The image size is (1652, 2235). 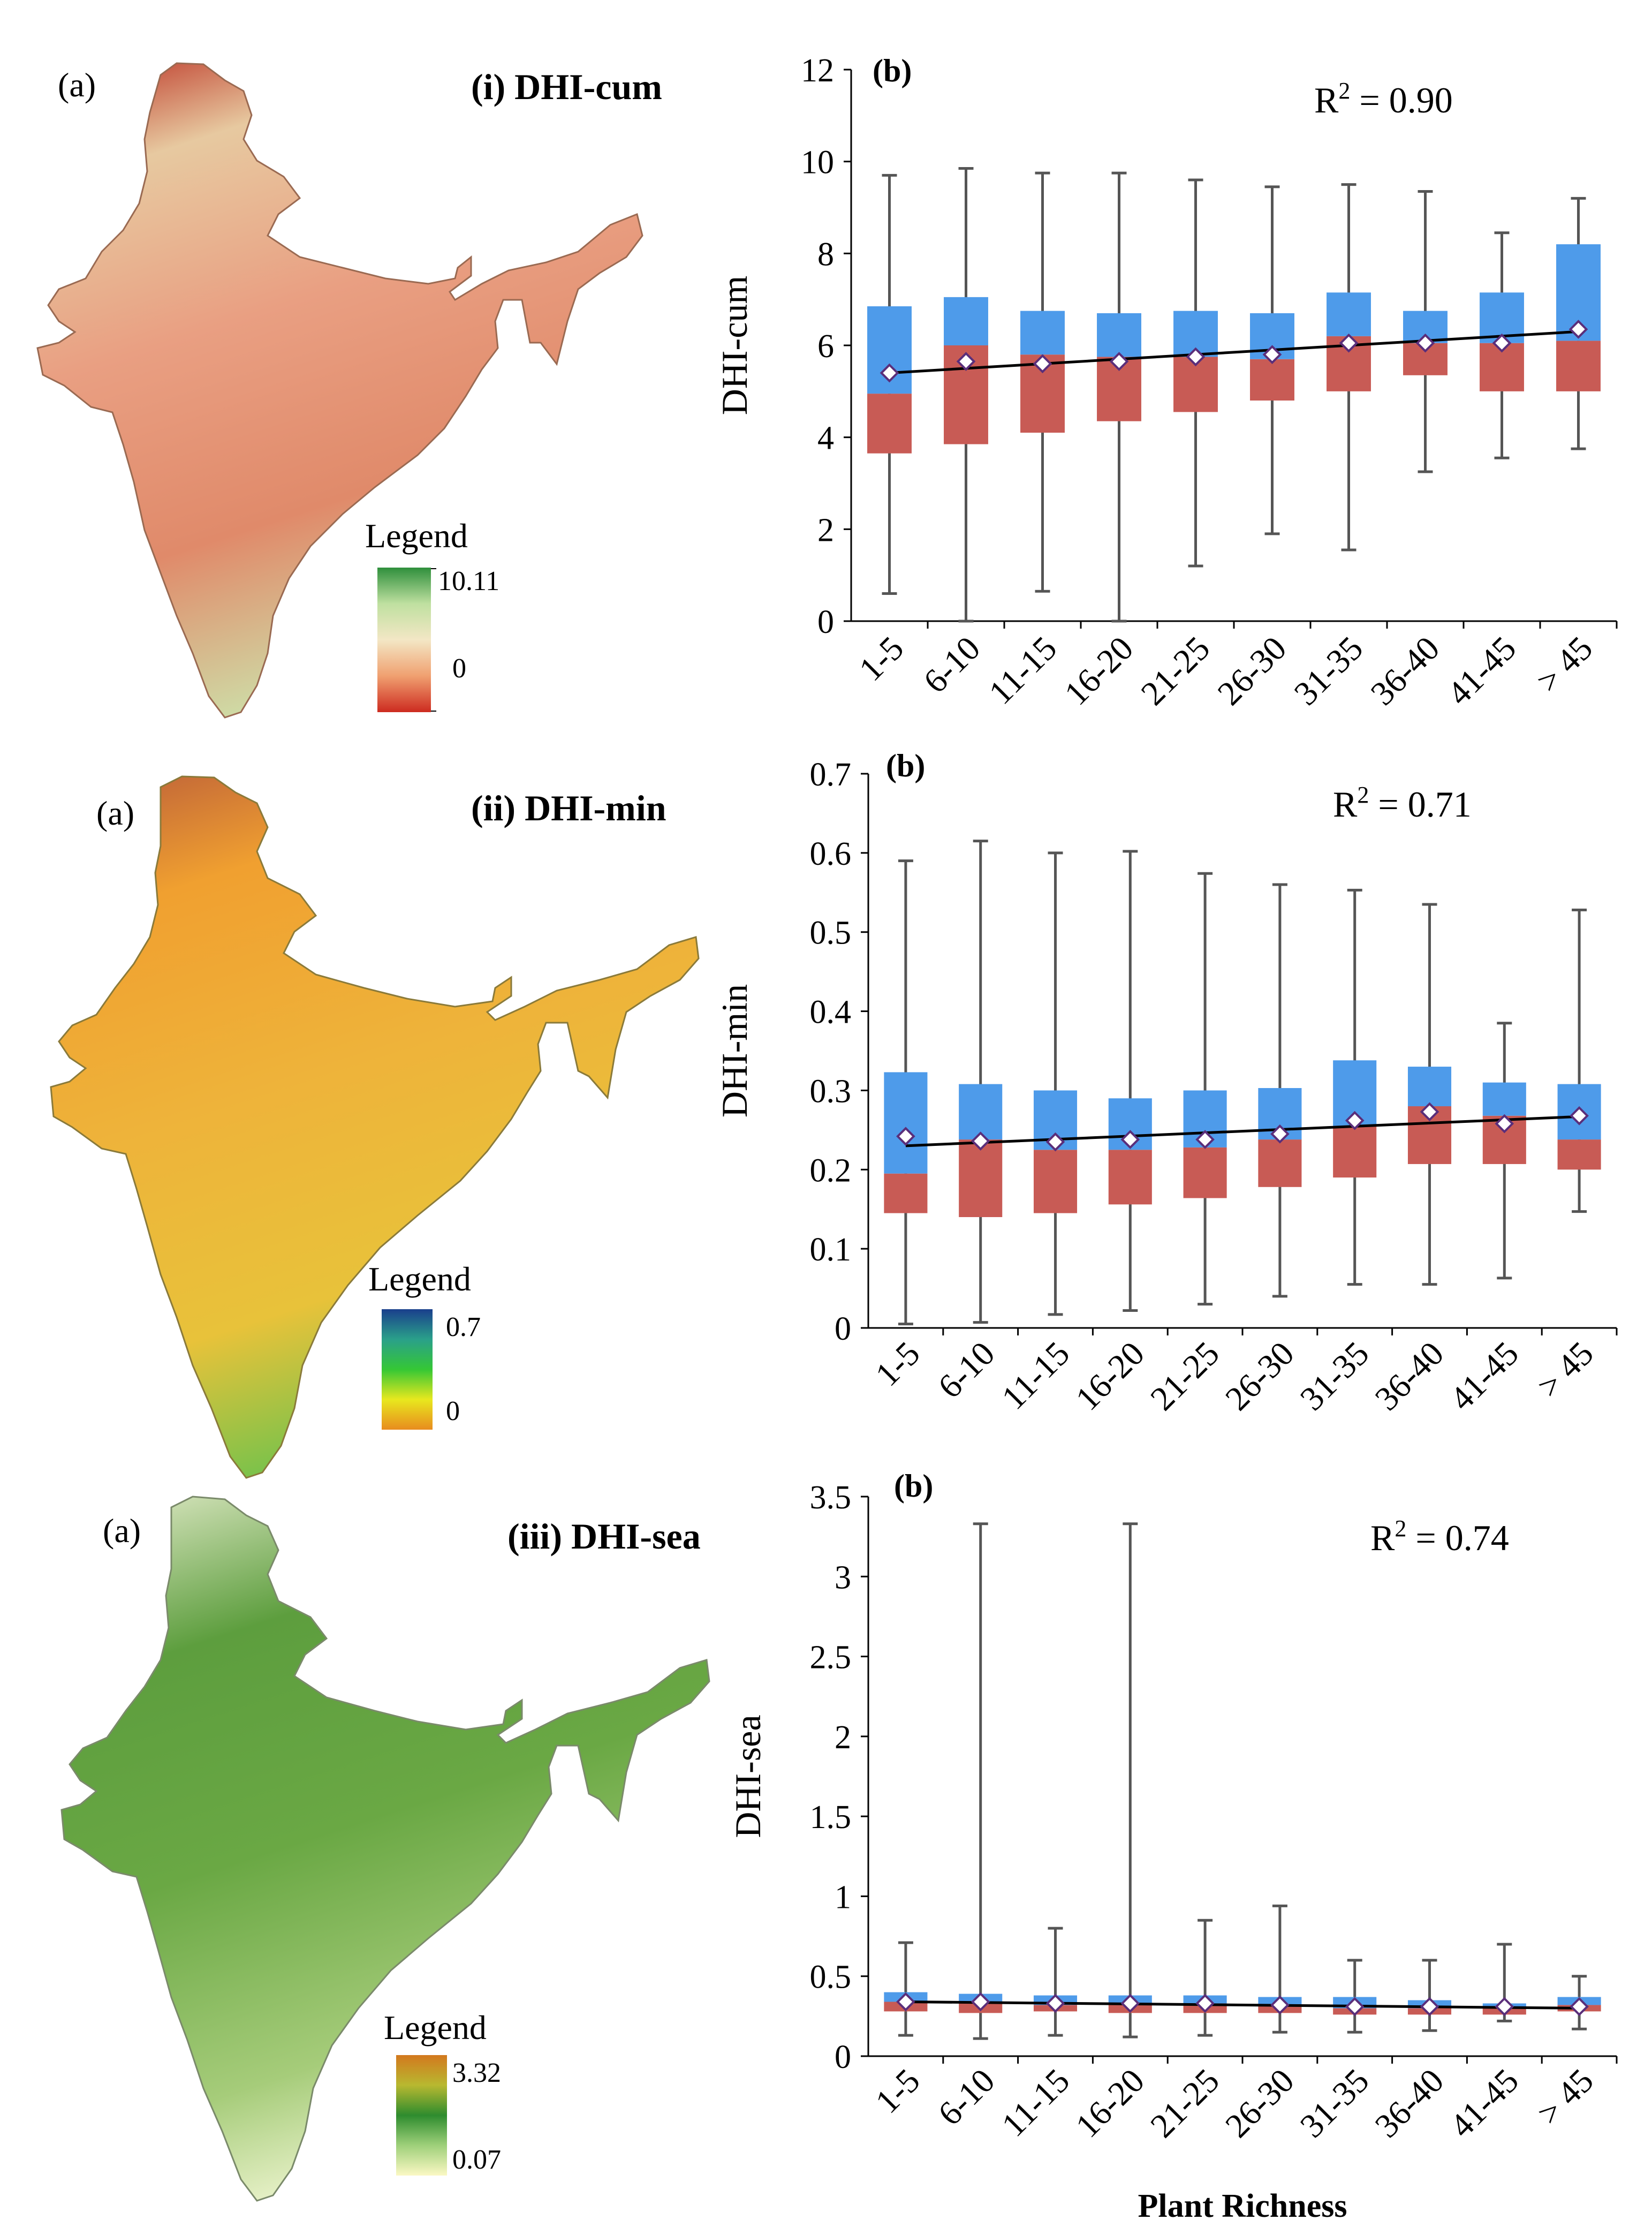 I want to click on x-tick-label: > 45, so click(x=1565, y=1369).